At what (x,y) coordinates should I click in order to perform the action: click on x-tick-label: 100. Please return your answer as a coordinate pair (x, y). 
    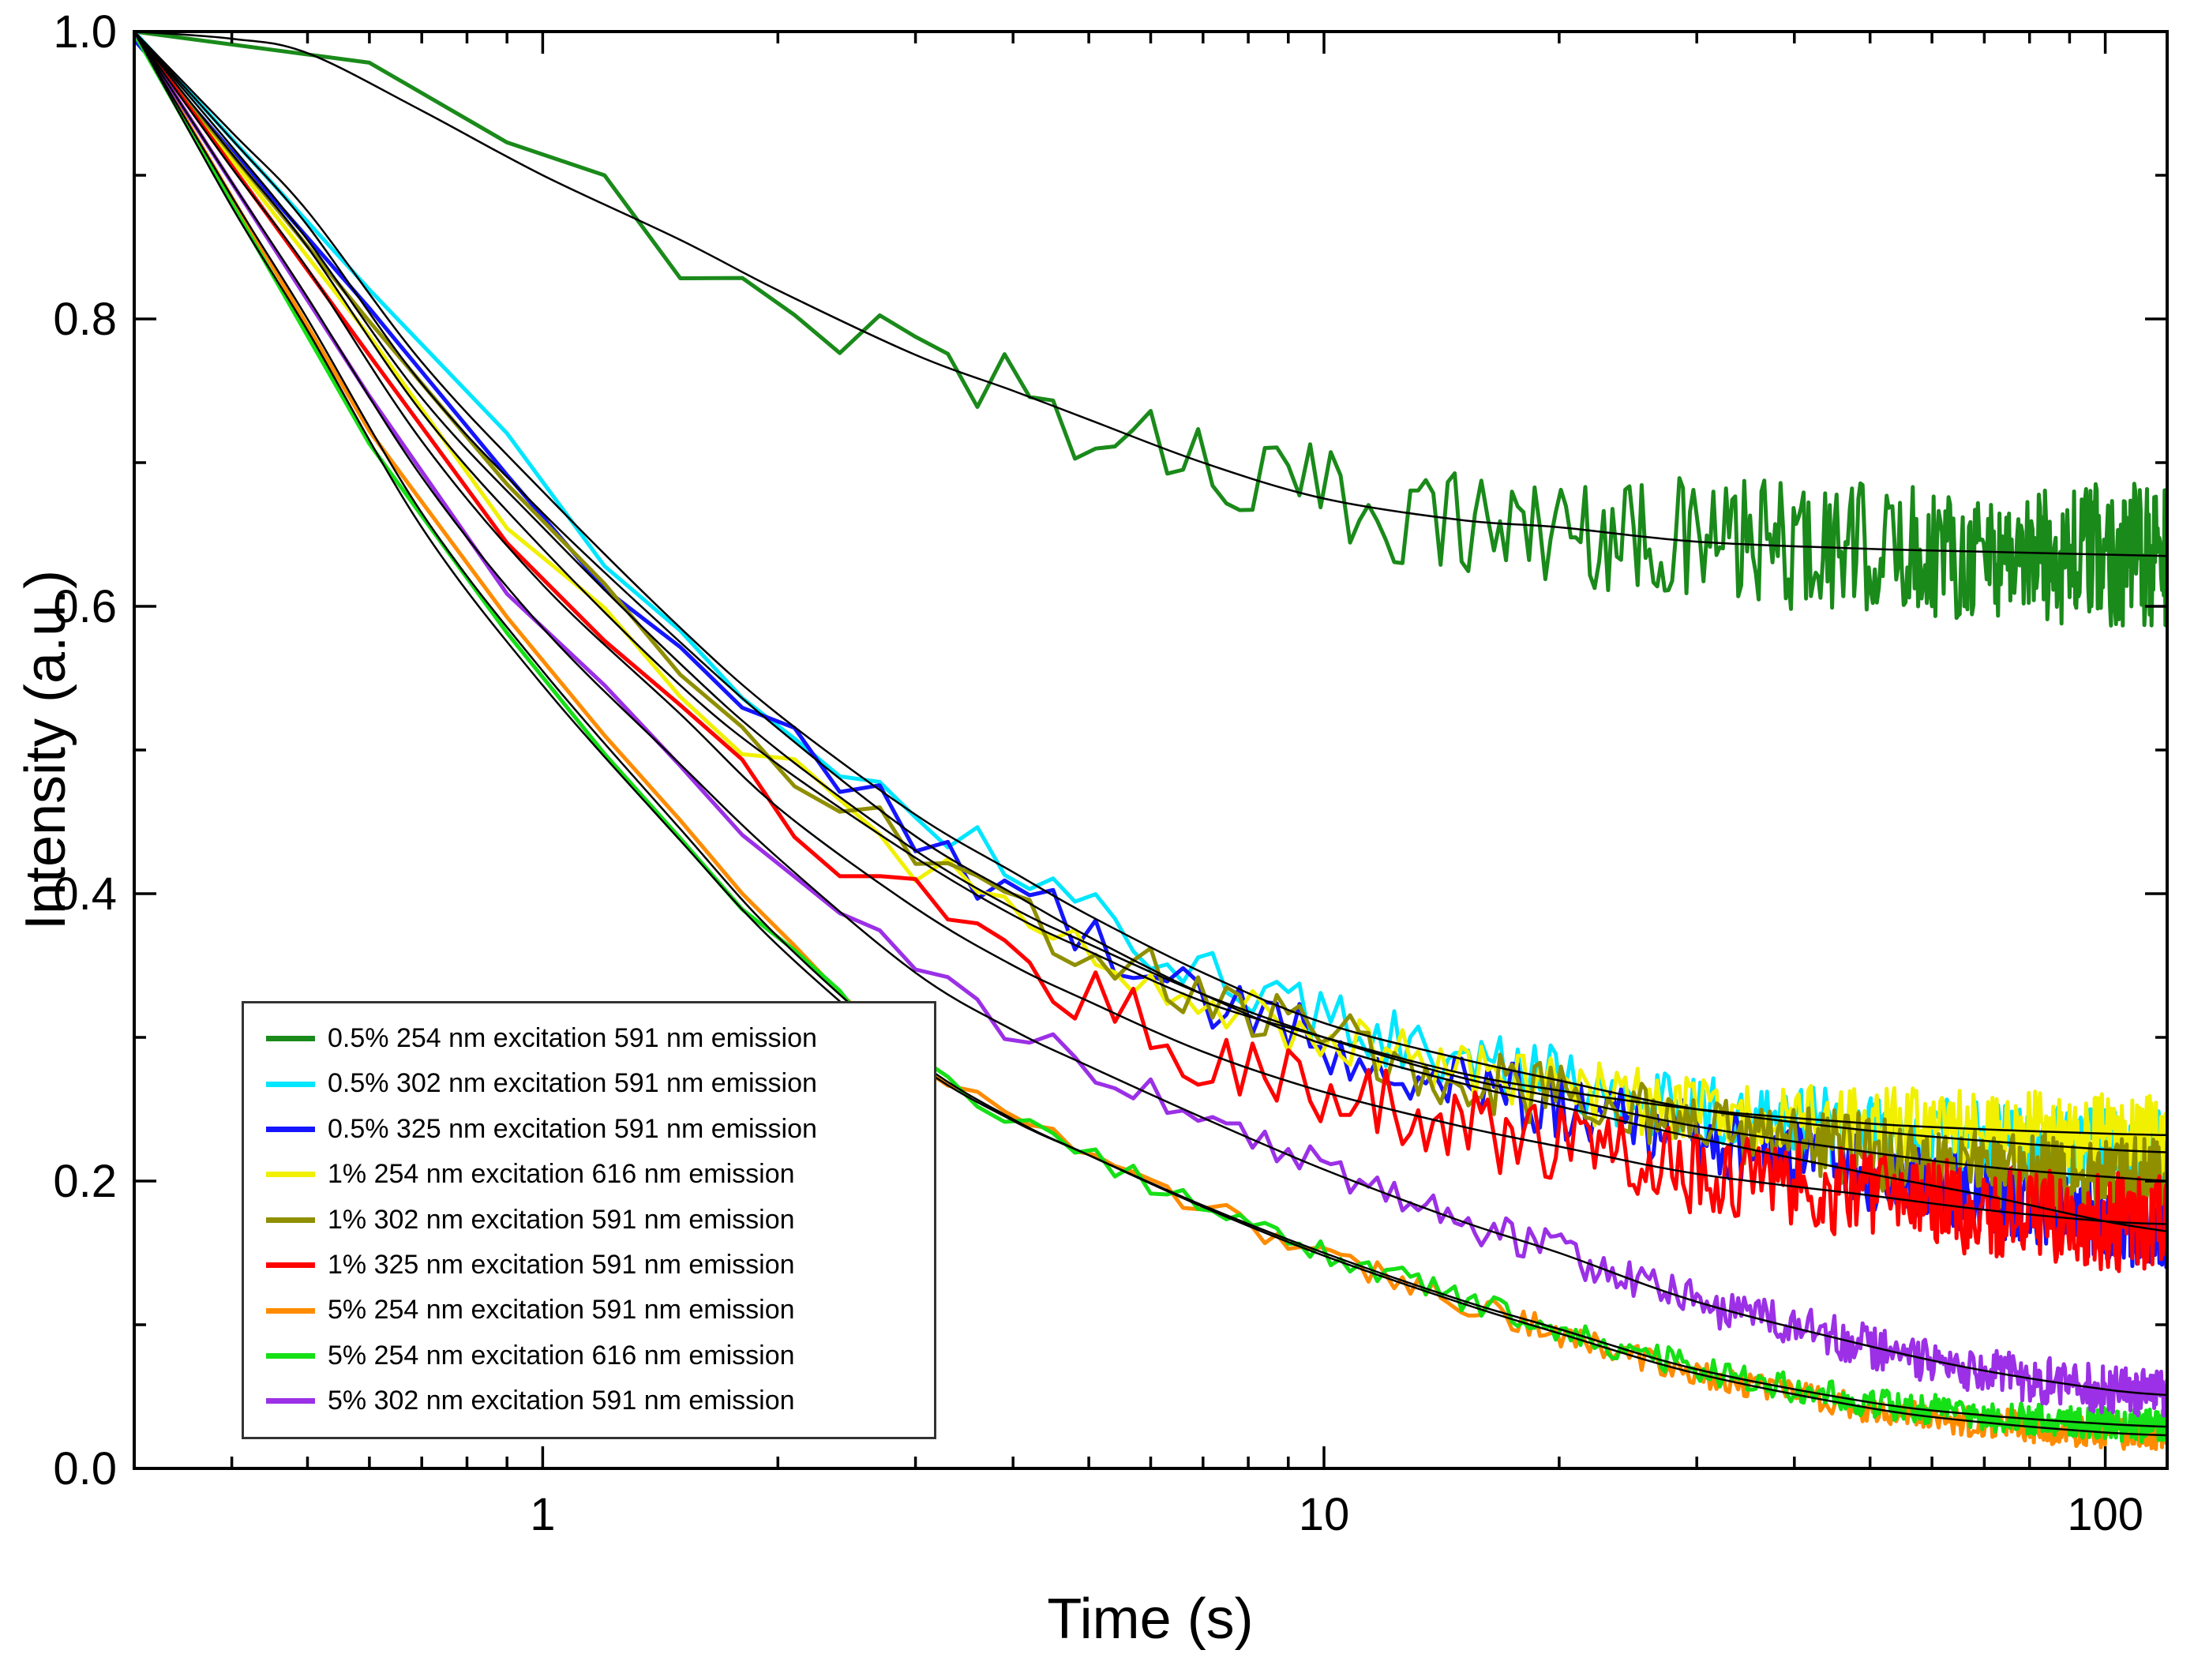
    Looking at the image, I should click on (2105, 1514).